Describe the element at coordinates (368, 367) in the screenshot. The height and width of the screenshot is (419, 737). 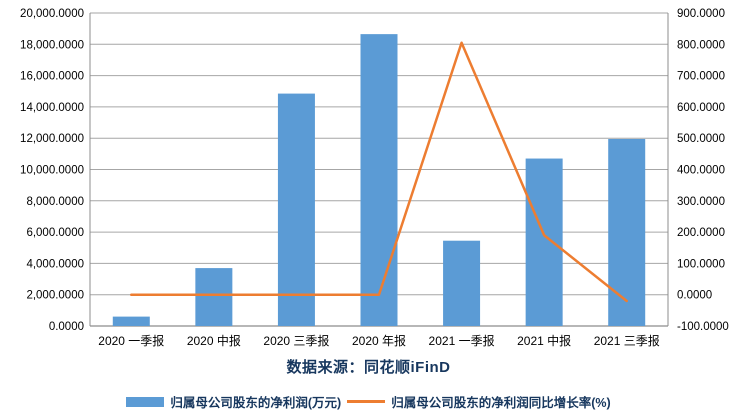
I see `data-source-title: 数据来源：同花顺iFinD` at that location.